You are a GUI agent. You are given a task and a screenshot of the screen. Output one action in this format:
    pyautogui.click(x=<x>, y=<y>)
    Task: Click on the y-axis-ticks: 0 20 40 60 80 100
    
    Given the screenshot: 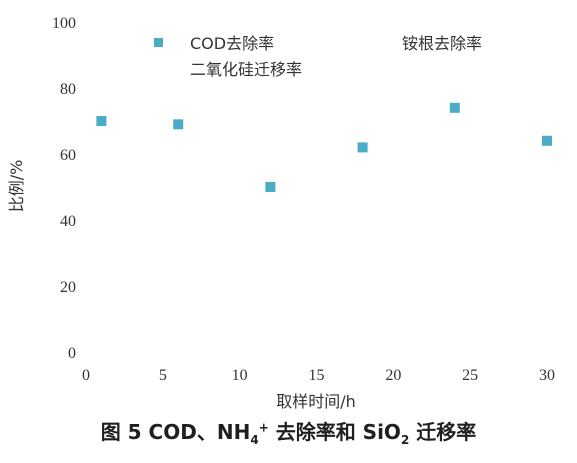 What is the action you would take?
    pyautogui.click(x=64, y=188)
    